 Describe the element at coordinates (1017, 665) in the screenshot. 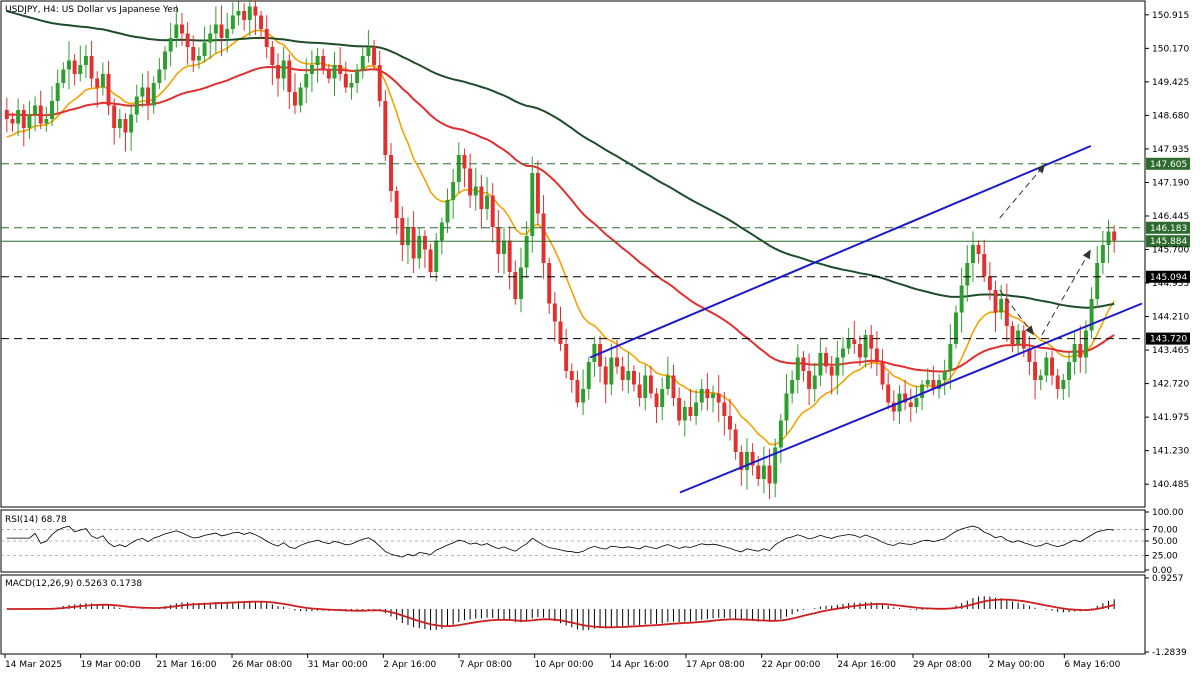

I see `time-tick-label: 2 May 00:00` at that location.